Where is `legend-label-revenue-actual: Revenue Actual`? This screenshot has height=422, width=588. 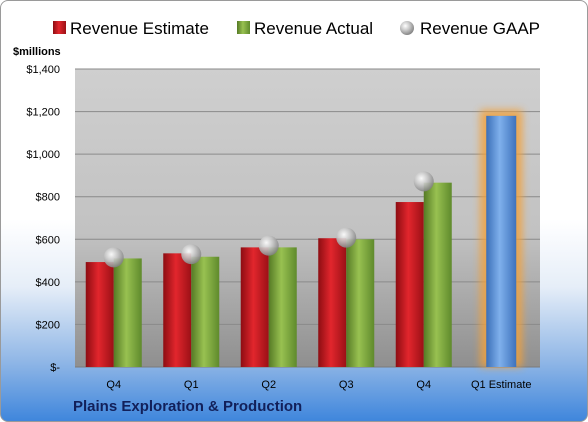 legend-label-revenue-actual: Revenue Actual is located at coordinates (313, 28).